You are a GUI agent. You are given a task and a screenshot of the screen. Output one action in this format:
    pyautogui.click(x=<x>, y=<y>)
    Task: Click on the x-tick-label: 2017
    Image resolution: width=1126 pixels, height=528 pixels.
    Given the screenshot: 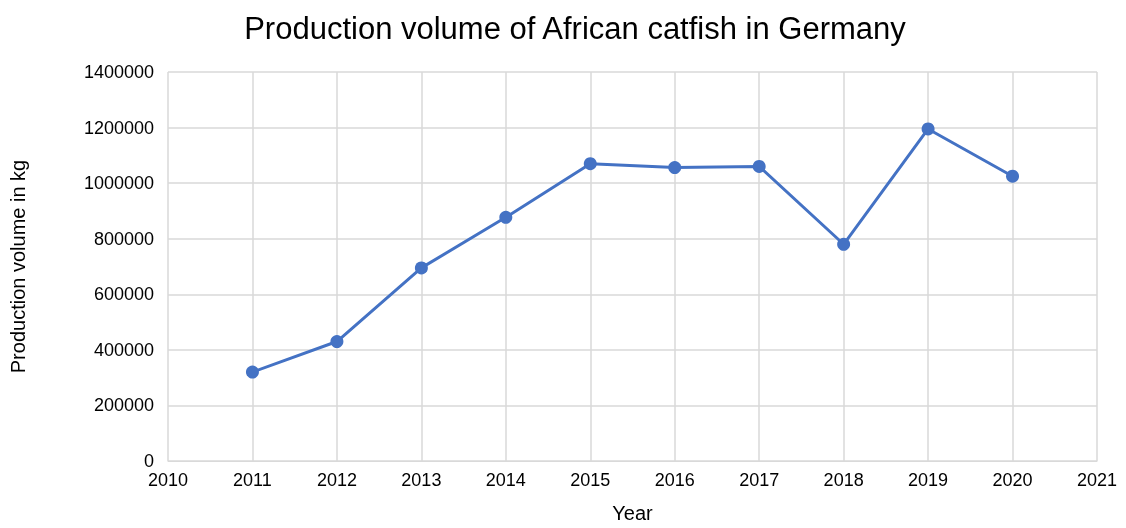 What is the action you would take?
    pyautogui.click(x=759, y=480)
    